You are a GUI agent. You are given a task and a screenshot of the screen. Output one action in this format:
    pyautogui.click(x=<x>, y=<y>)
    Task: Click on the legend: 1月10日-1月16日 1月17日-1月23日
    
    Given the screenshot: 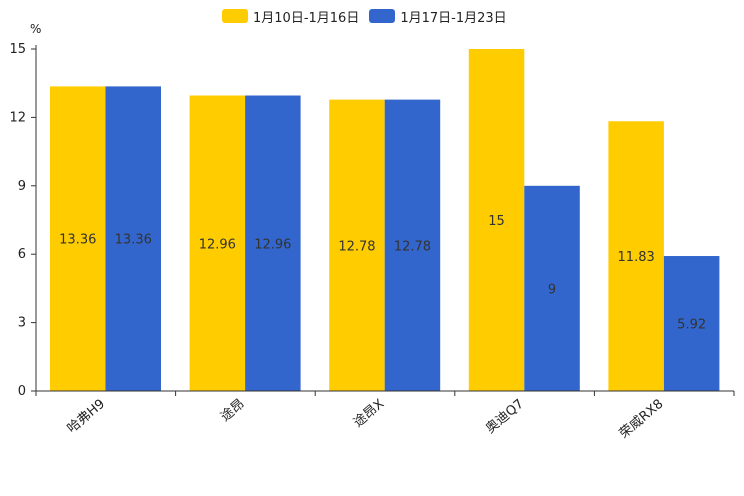 What is the action you would take?
    pyautogui.click(x=369, y=16)
    